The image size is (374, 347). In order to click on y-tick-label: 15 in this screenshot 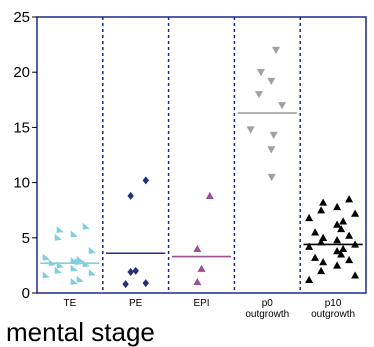, I will do `click(21, 127)`.